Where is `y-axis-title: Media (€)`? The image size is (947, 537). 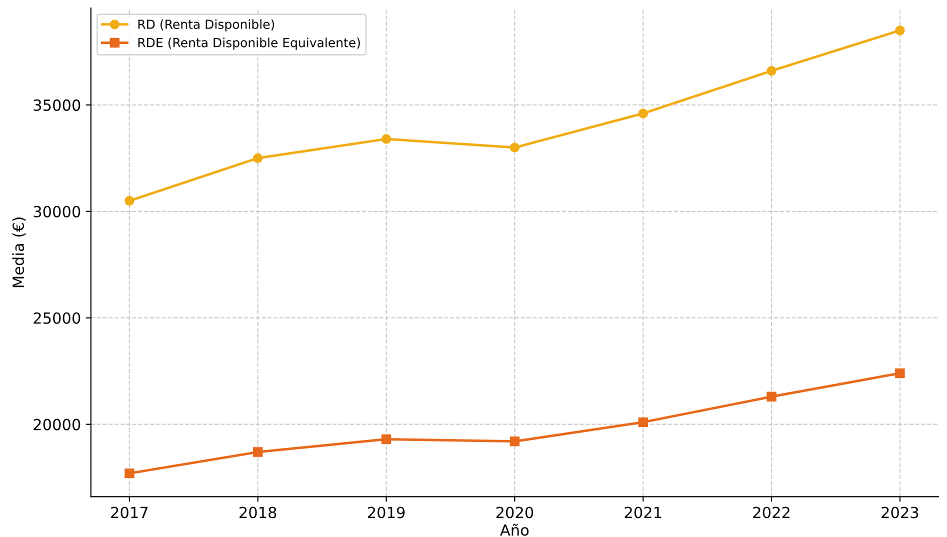 y-axis-title: Media (€) is located at coordinates (19, 253).